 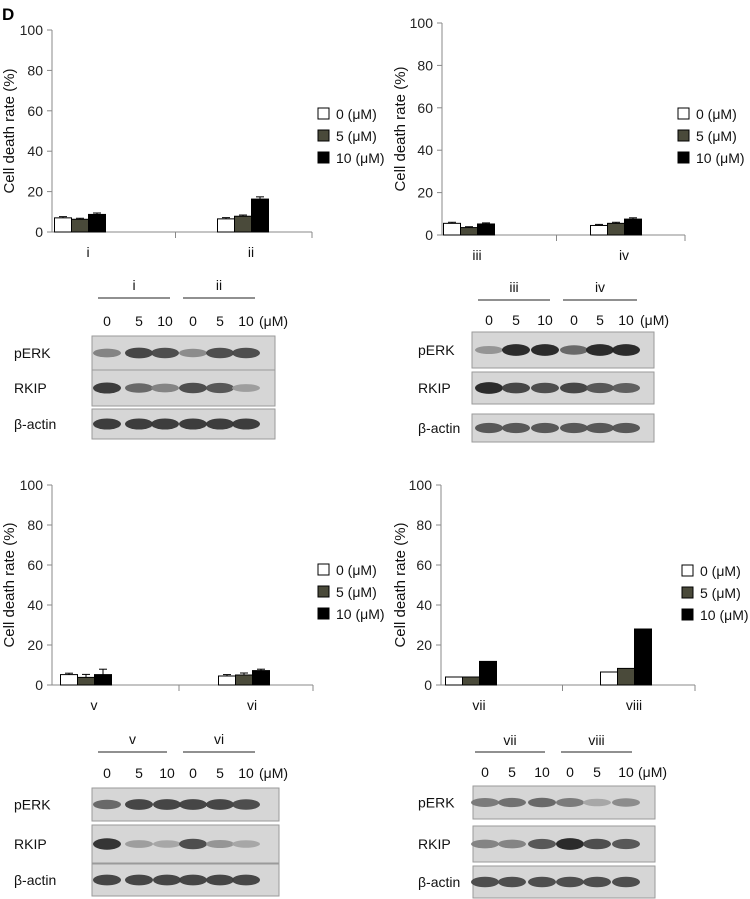 I want to click on blot-group-label: iv, so click(x=600, y=287).